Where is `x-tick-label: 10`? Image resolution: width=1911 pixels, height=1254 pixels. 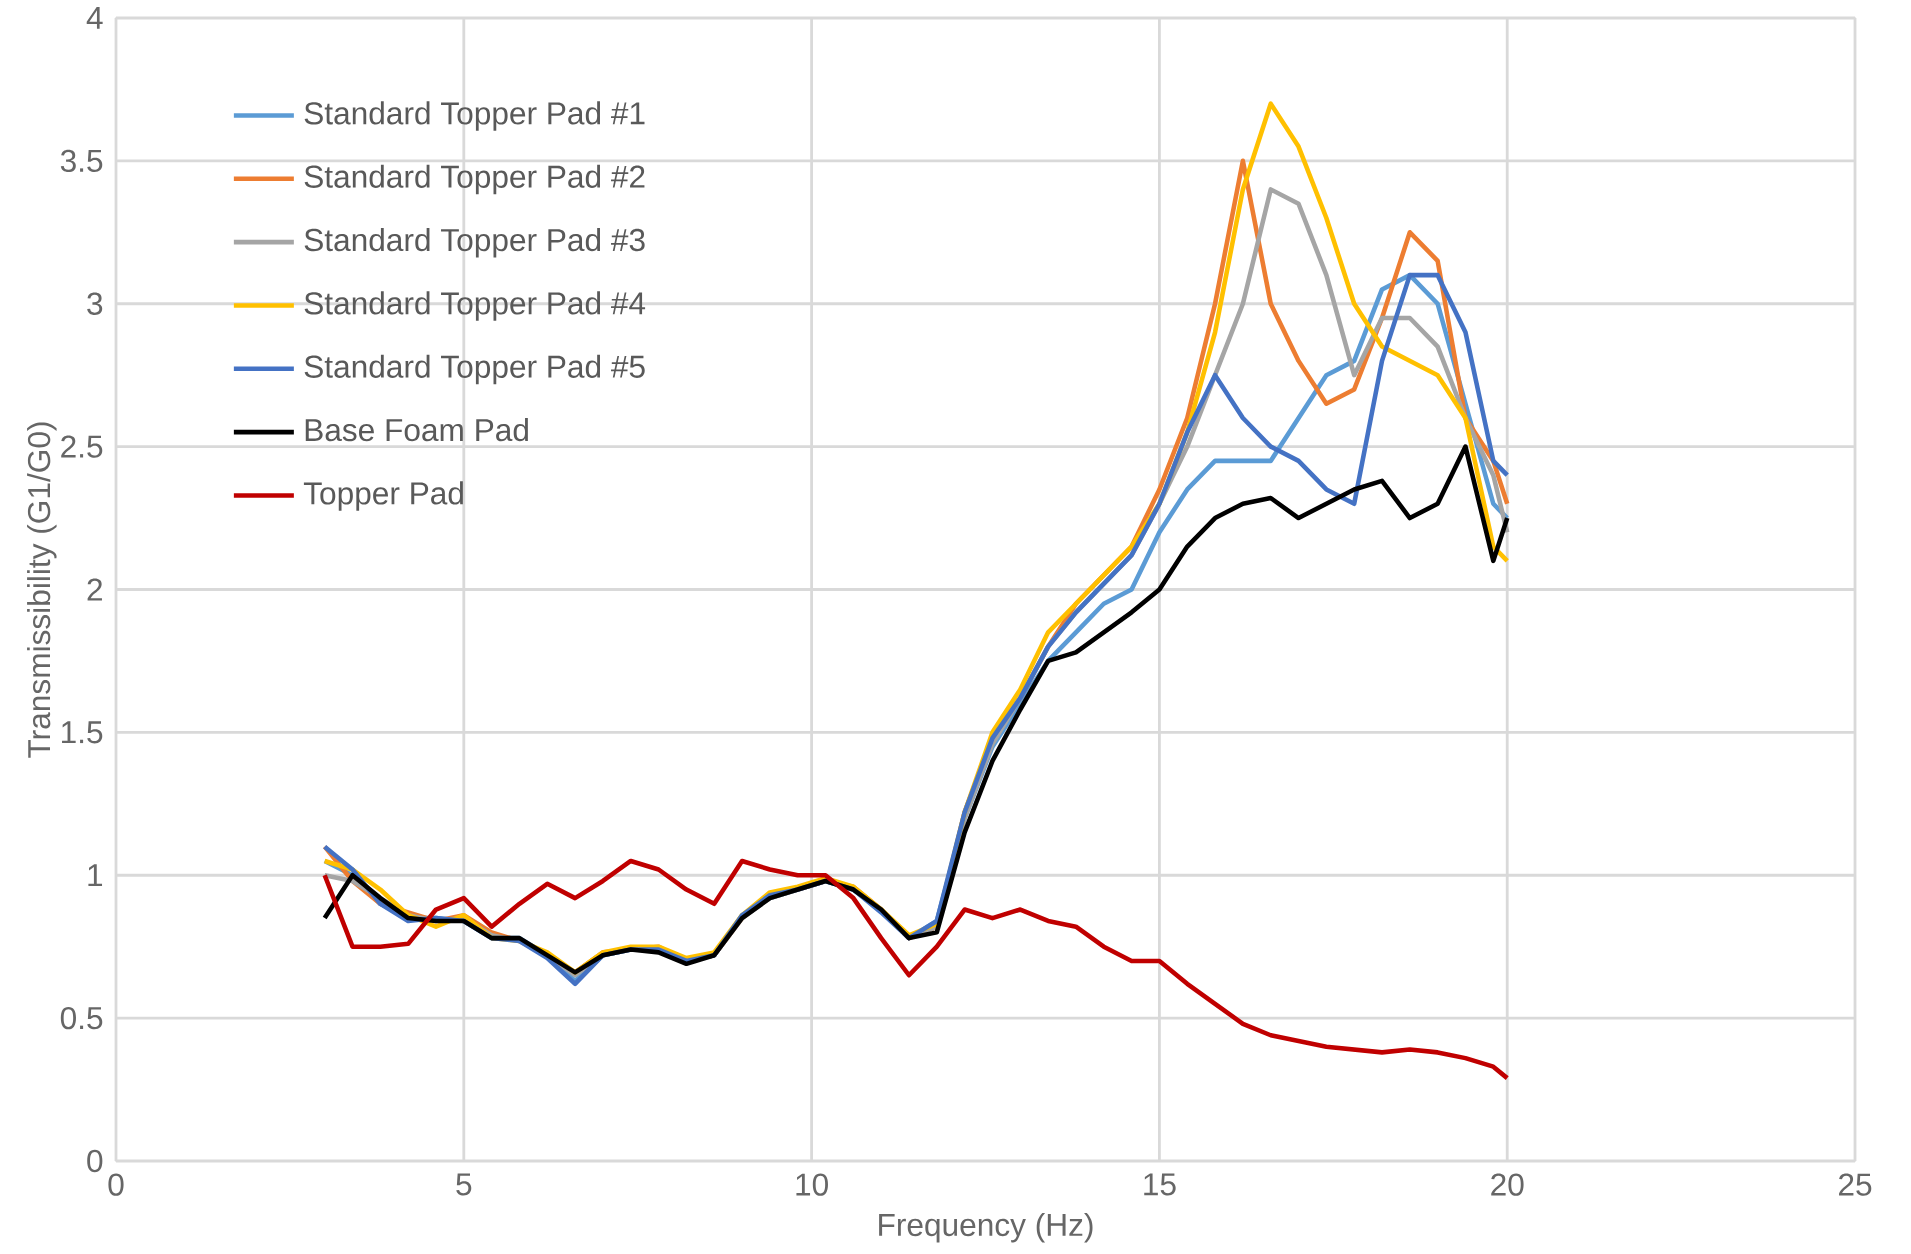
x-tick-label: 10 is located at coordinates (812, 1184).